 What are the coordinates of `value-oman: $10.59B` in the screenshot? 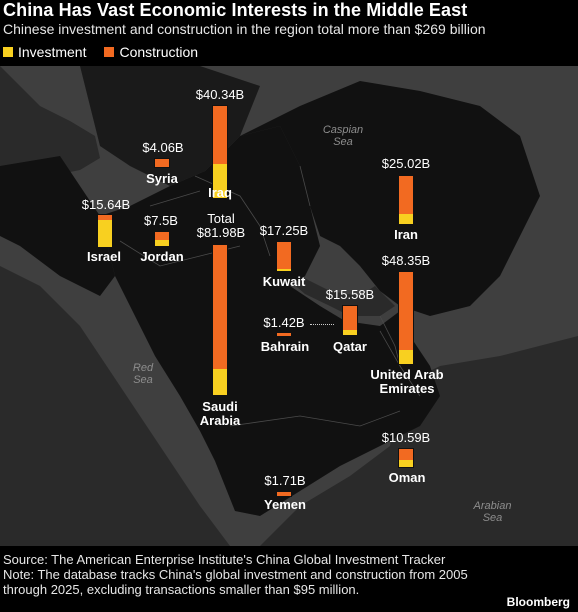 It's located at (406, 437).